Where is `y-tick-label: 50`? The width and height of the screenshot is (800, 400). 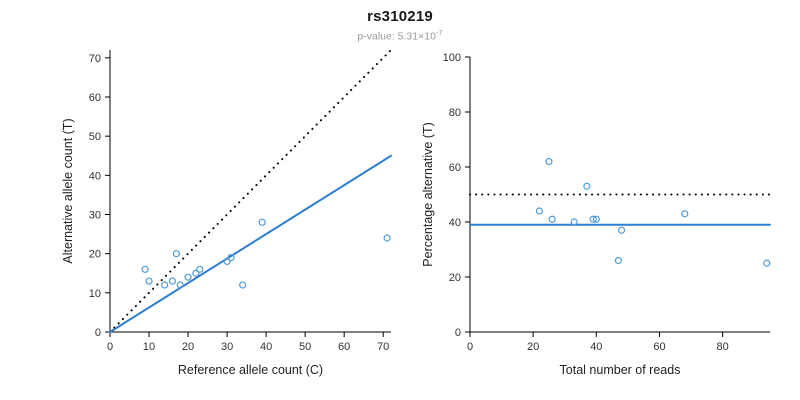 y-tick-label: 50 is located at coordinates (95, 137).